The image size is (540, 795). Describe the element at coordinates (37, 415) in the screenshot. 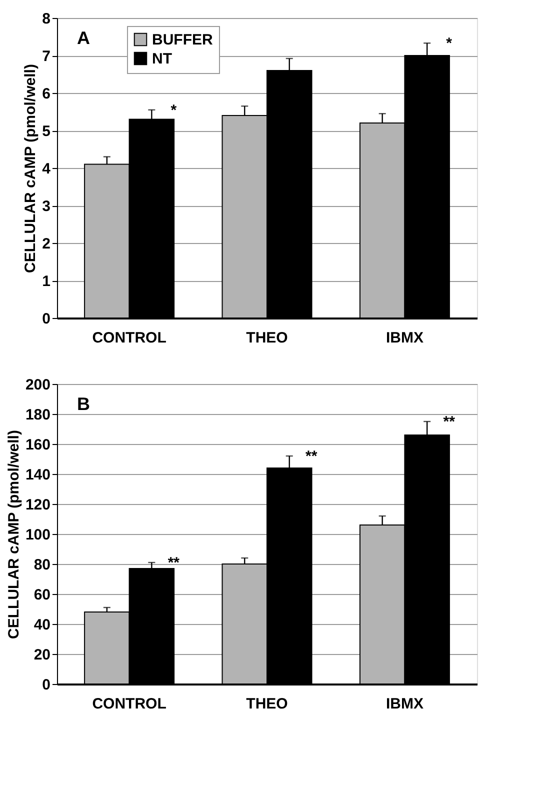

I see `y-tick-label: 180` at that location.